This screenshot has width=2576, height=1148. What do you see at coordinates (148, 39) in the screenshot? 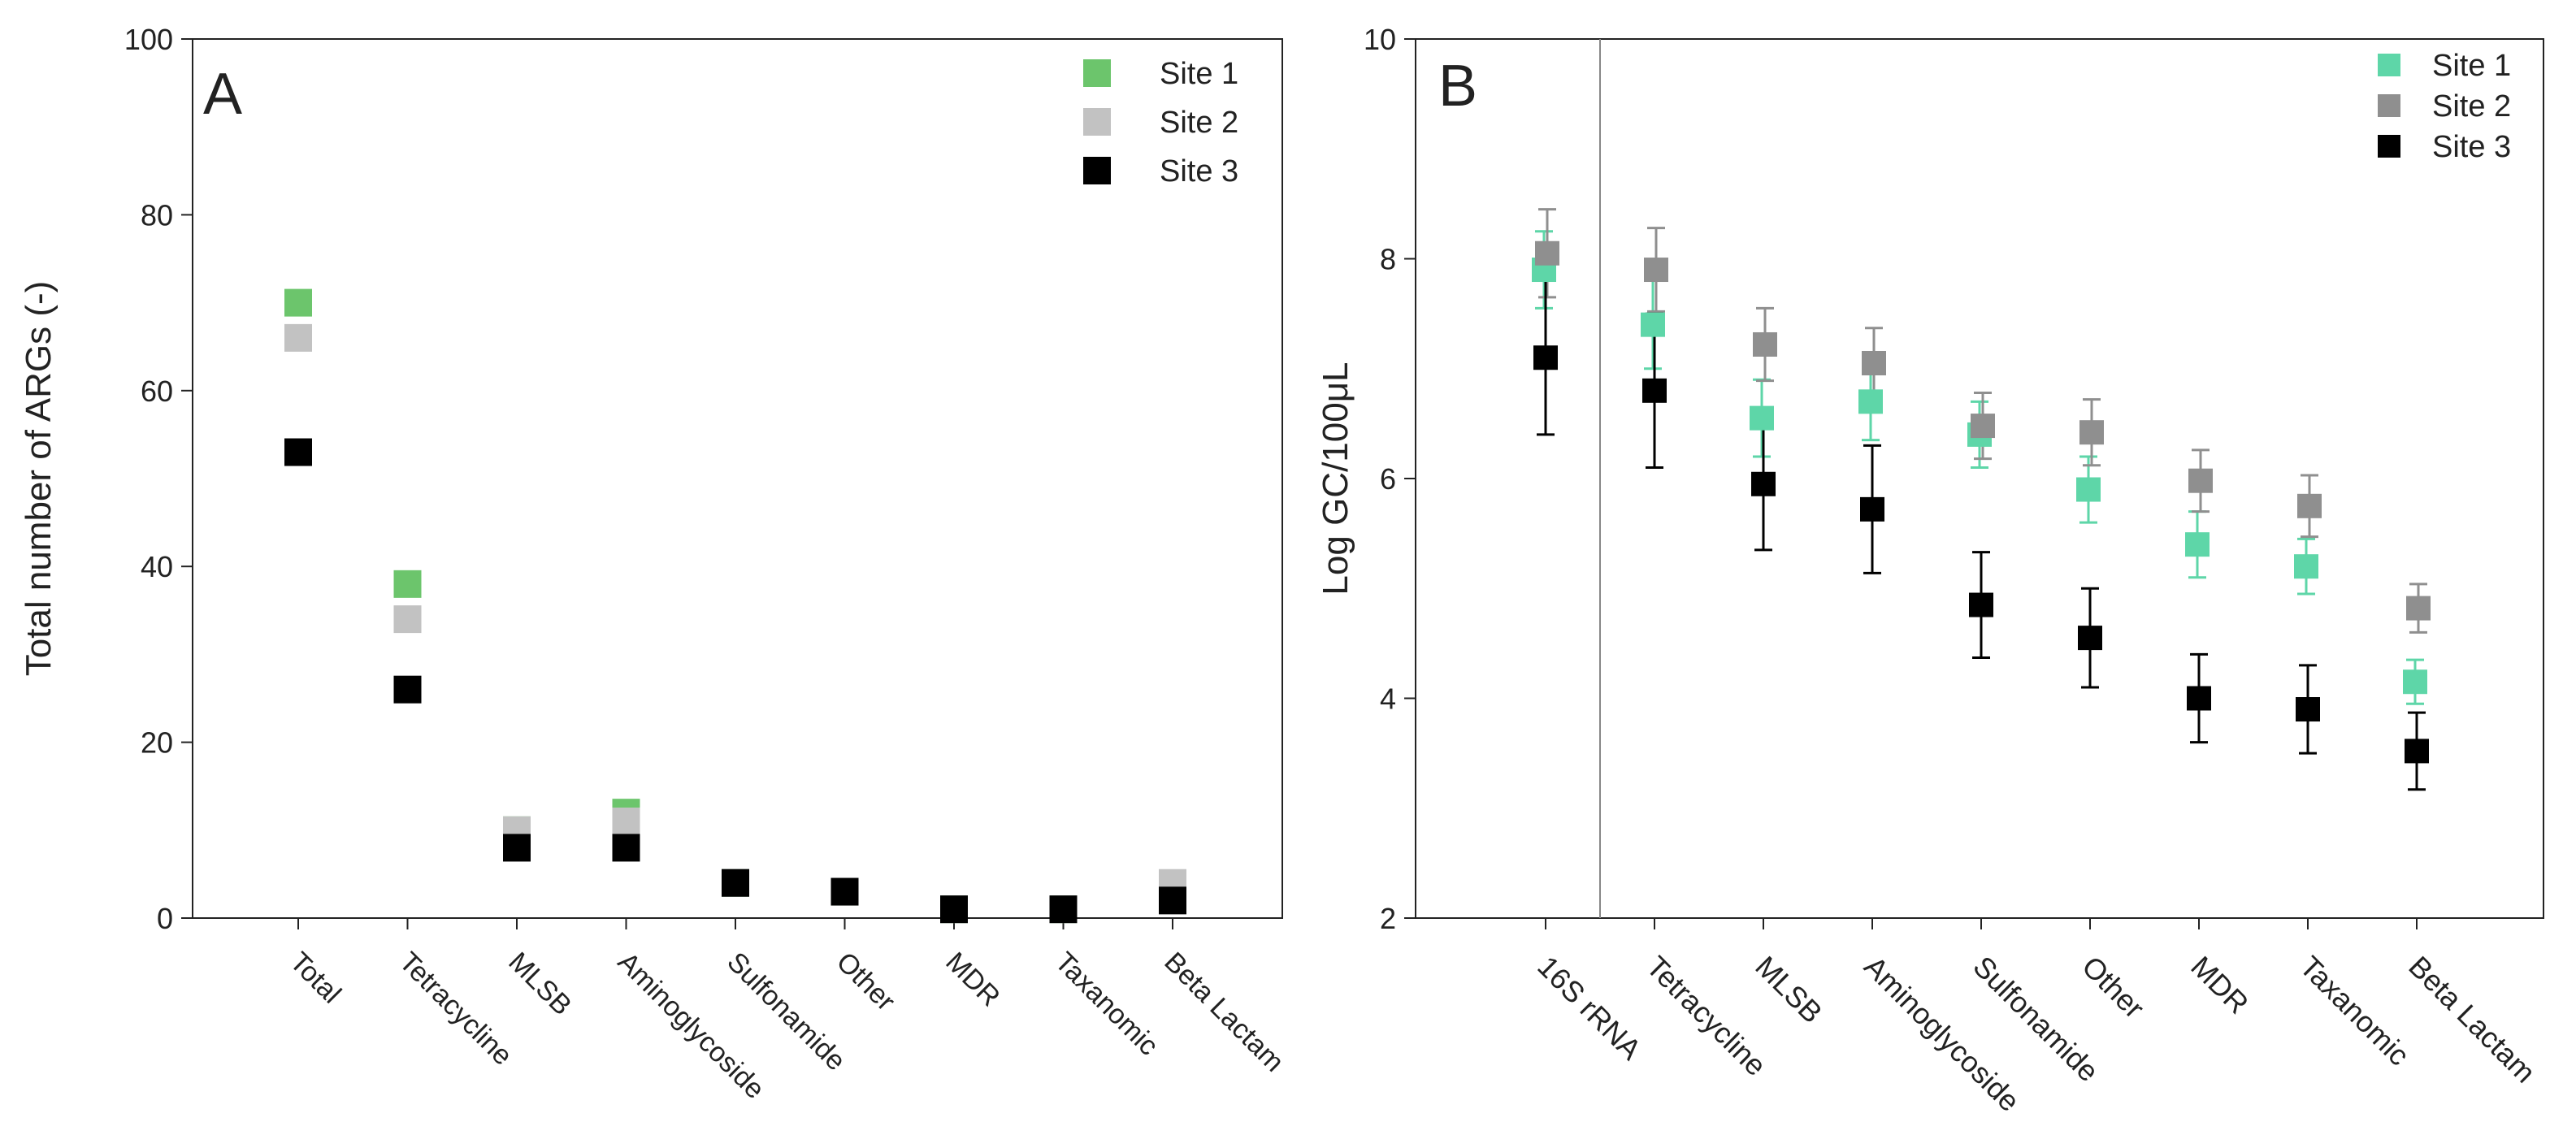
I see `y-tick-label: 100` at bounding box center [148, 39].